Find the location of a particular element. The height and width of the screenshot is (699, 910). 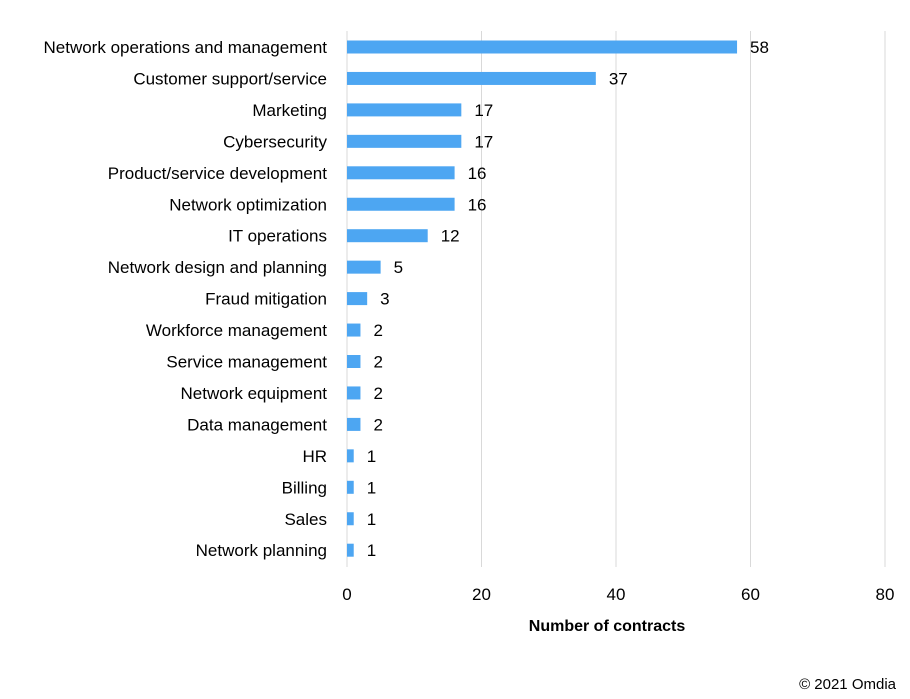

category-label: Service management is located at coordinates (246, 362).